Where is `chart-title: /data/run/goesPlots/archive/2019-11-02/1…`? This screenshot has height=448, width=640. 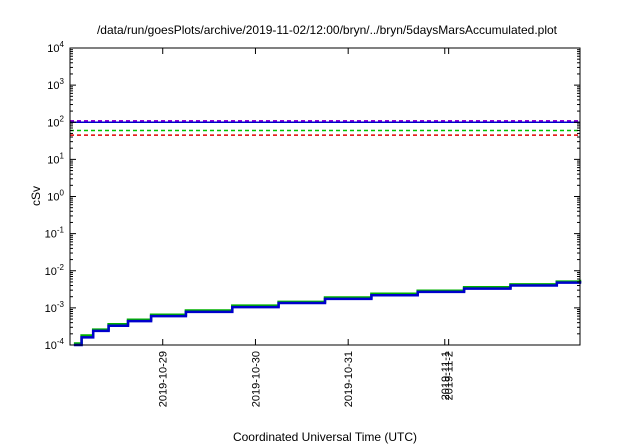 chart-title: /data/run/goesPlots/archive/2019-11-02/1… is located at coordinates (327, 30).